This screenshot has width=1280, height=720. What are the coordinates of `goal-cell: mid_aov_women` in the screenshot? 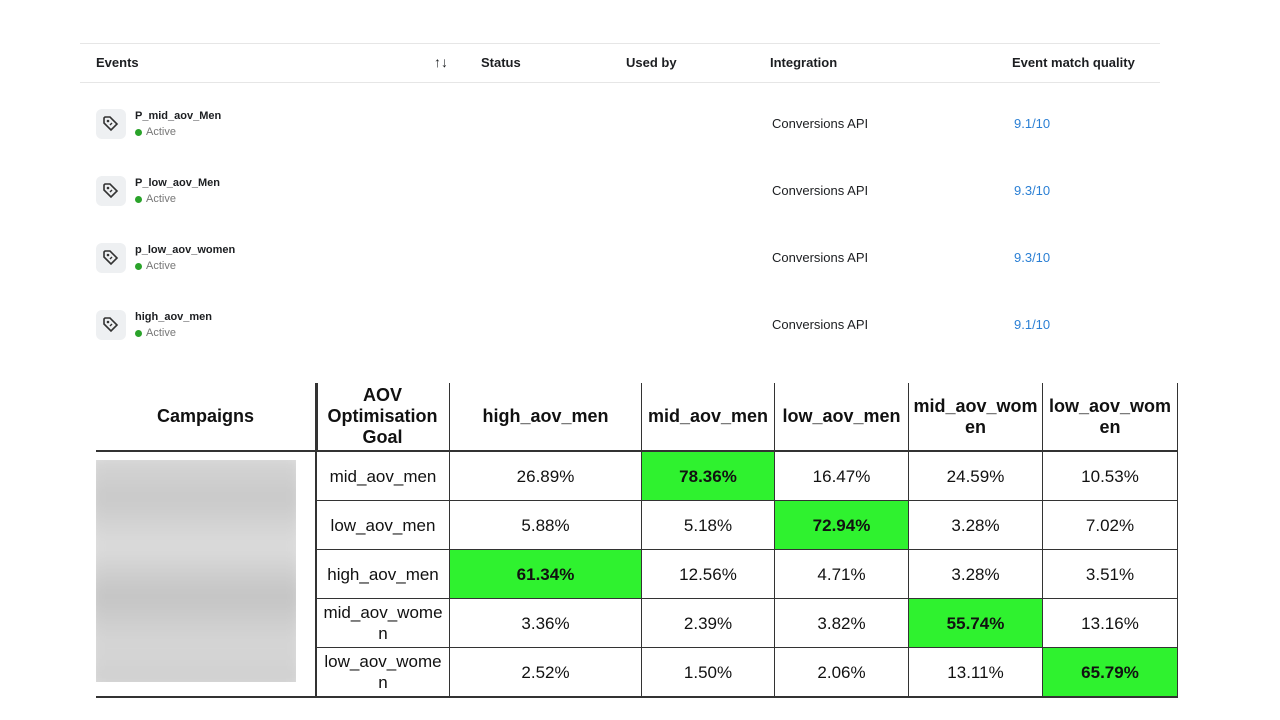 It's located at (383, 623).